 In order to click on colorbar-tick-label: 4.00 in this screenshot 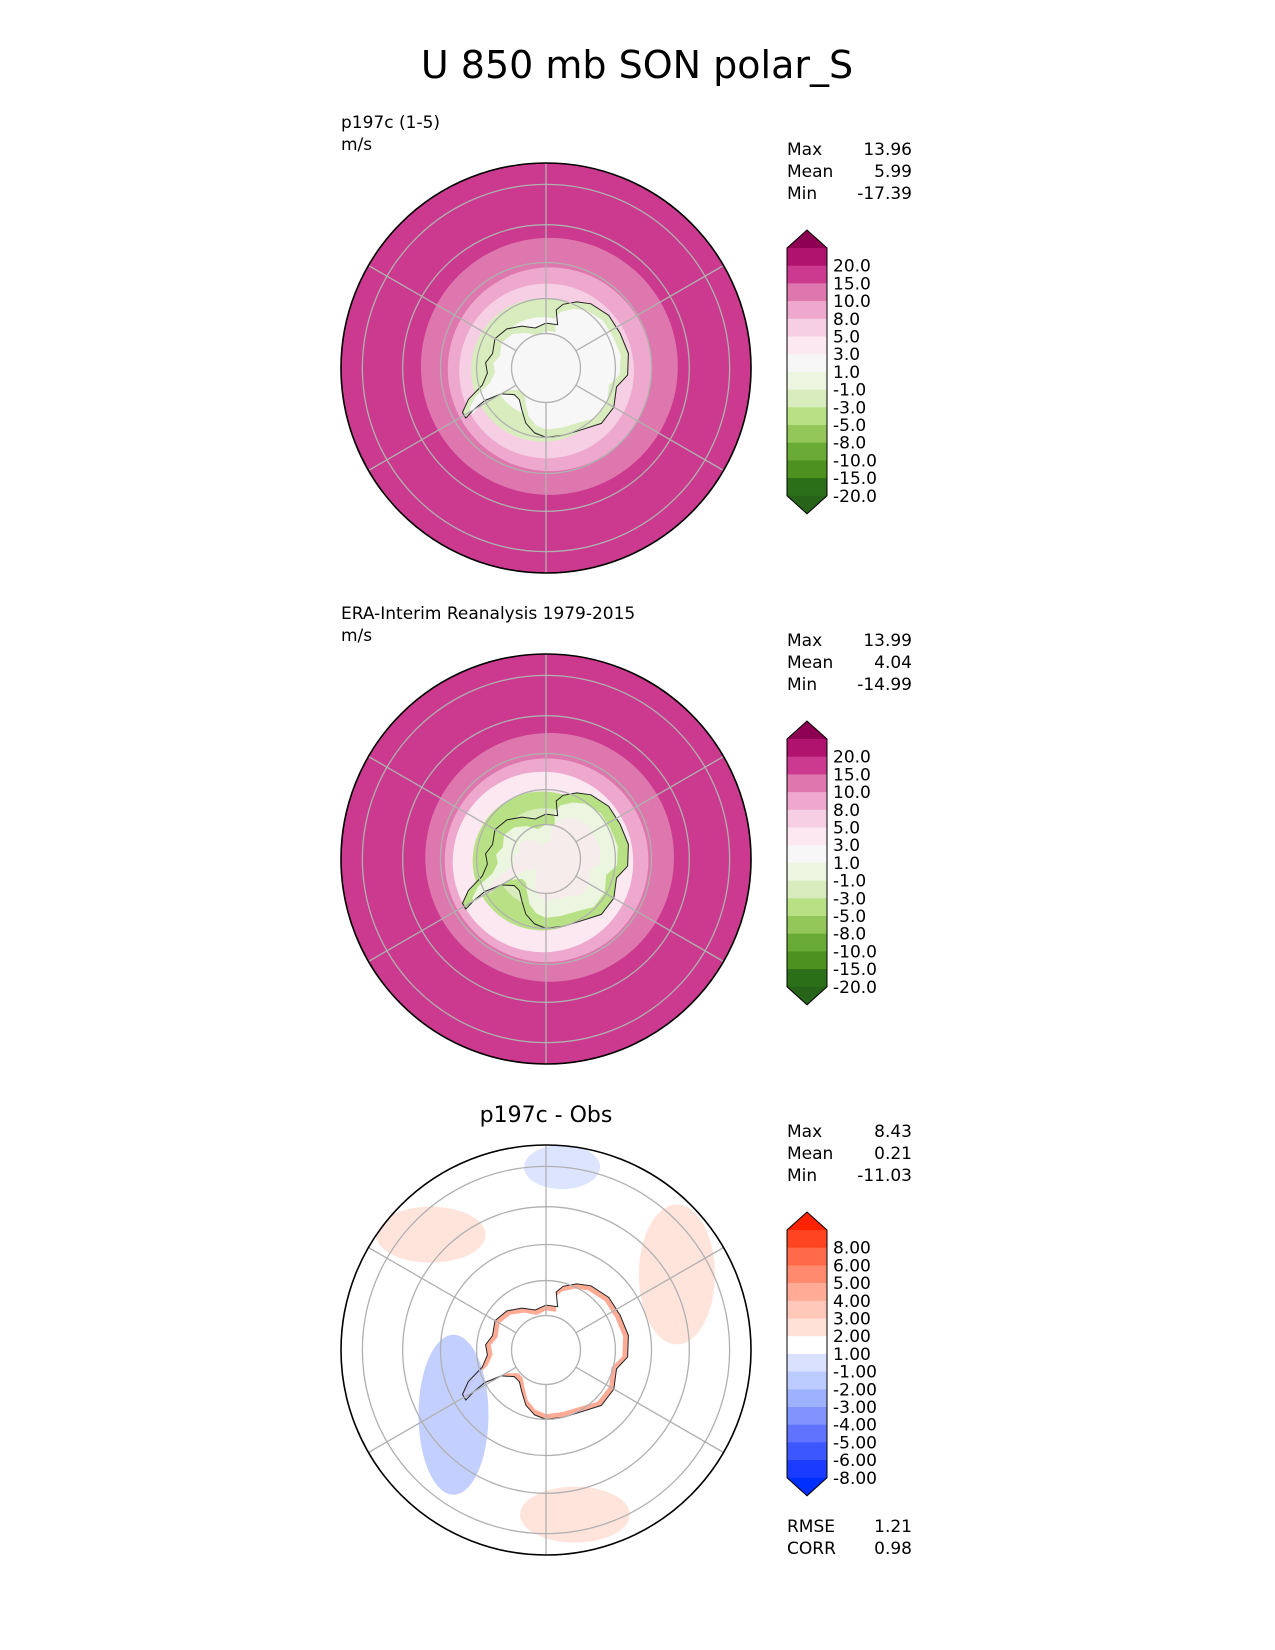, I will do `click(852, 1302)`.